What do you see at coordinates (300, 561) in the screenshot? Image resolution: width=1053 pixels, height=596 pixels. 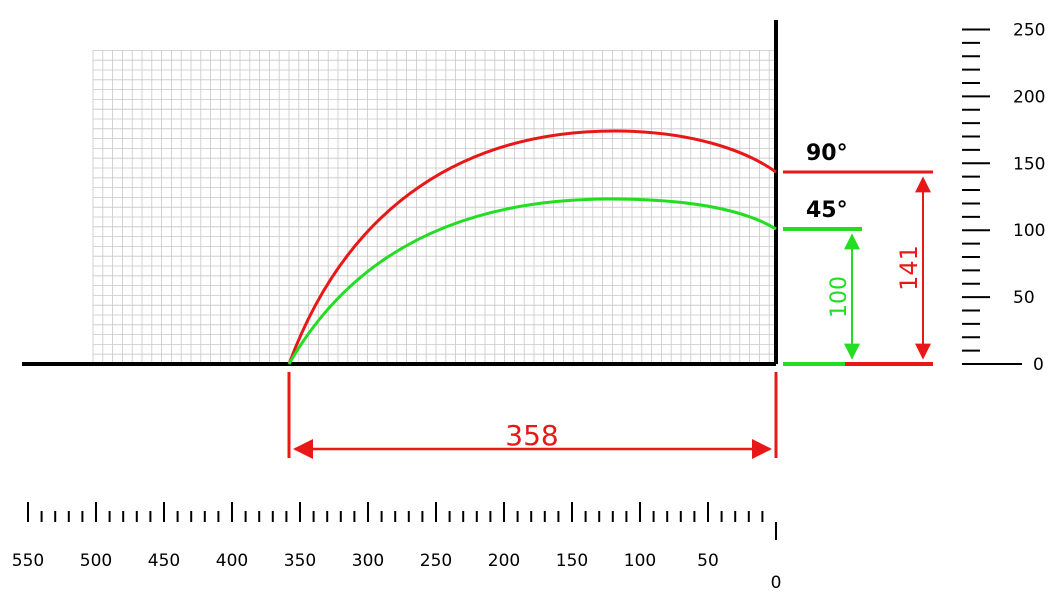 I see `h-scale-label: 350` at bounding box center [300, 561].